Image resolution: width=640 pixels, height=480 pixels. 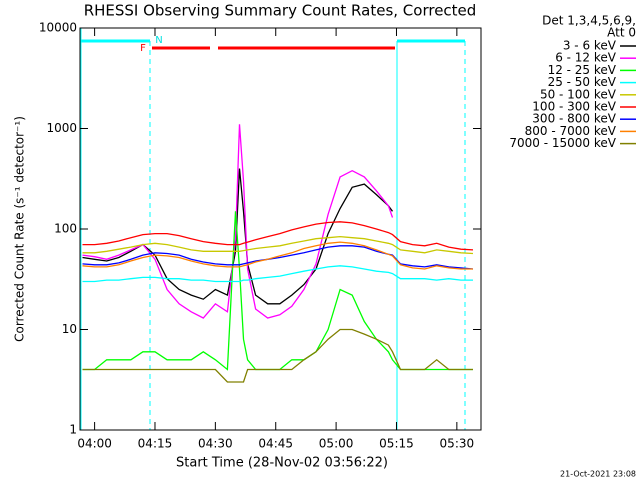 I want to click on y-tick-label: 10000, so click(x=58, y=28).